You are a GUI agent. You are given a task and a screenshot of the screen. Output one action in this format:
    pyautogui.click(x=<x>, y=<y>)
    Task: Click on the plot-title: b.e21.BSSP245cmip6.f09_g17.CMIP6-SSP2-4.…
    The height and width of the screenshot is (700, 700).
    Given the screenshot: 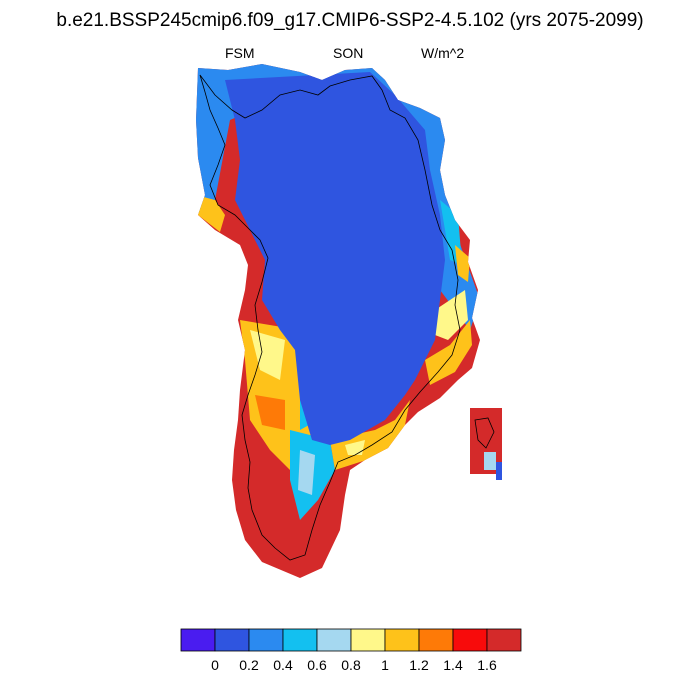 What is the action you would take?
    pyautogui.click(x=350, y=20)
    